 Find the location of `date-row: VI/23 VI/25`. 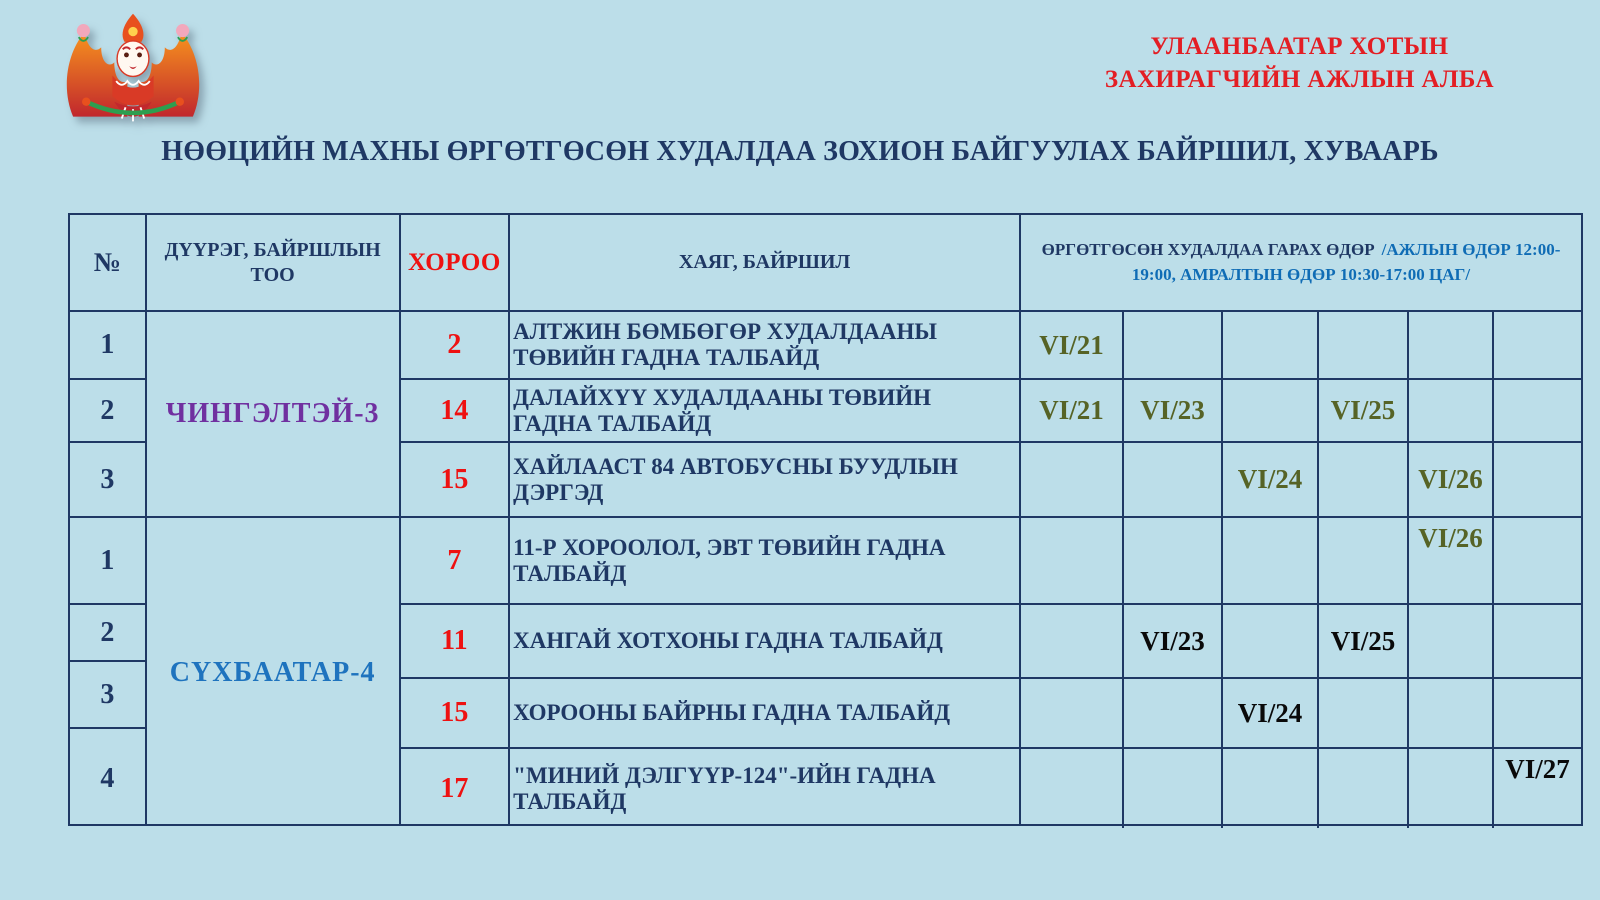

date-row: VI/23 VI/25 is located at coordinates (1301, 642).